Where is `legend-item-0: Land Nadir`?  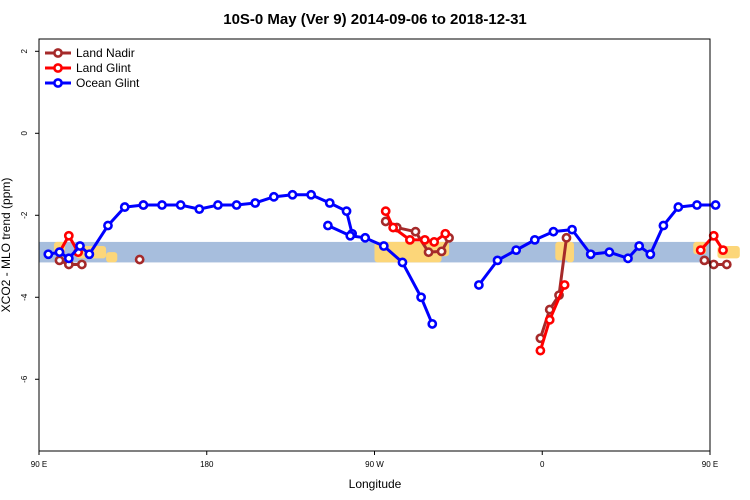 legend-item-0: Land Nadir is located at coordinates (90, 53).